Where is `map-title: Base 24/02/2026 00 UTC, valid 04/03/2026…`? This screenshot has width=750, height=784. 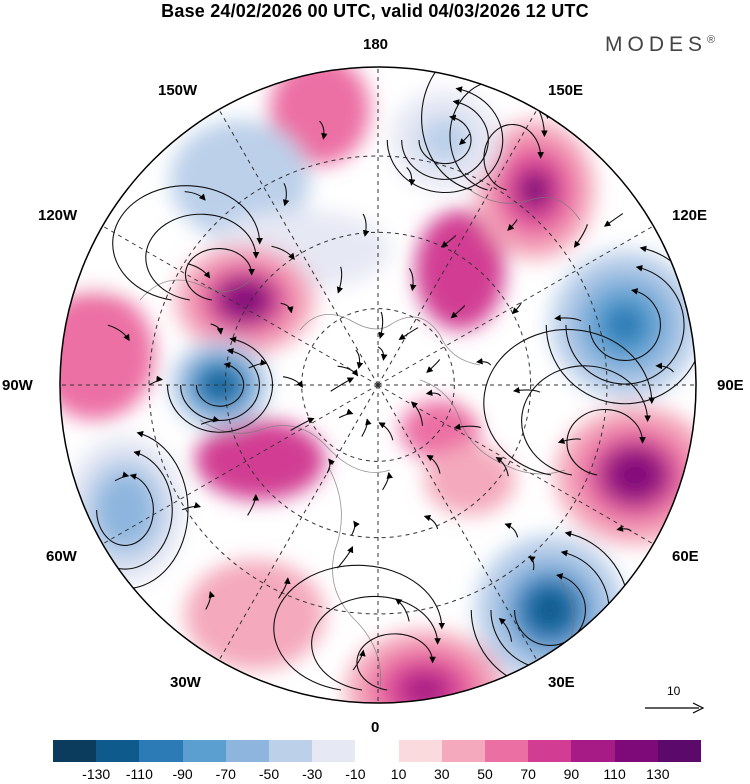 map-title: Base 24/02/2026 00 UTC, valid 04/03/2026… is located at coordinates (375, 11).